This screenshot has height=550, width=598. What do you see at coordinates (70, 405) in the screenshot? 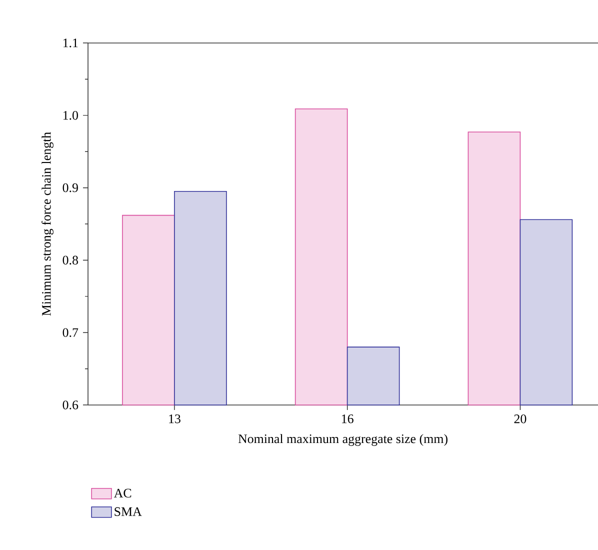
I see `y-tick-label: 0.6` at bounding box center [70, 405].